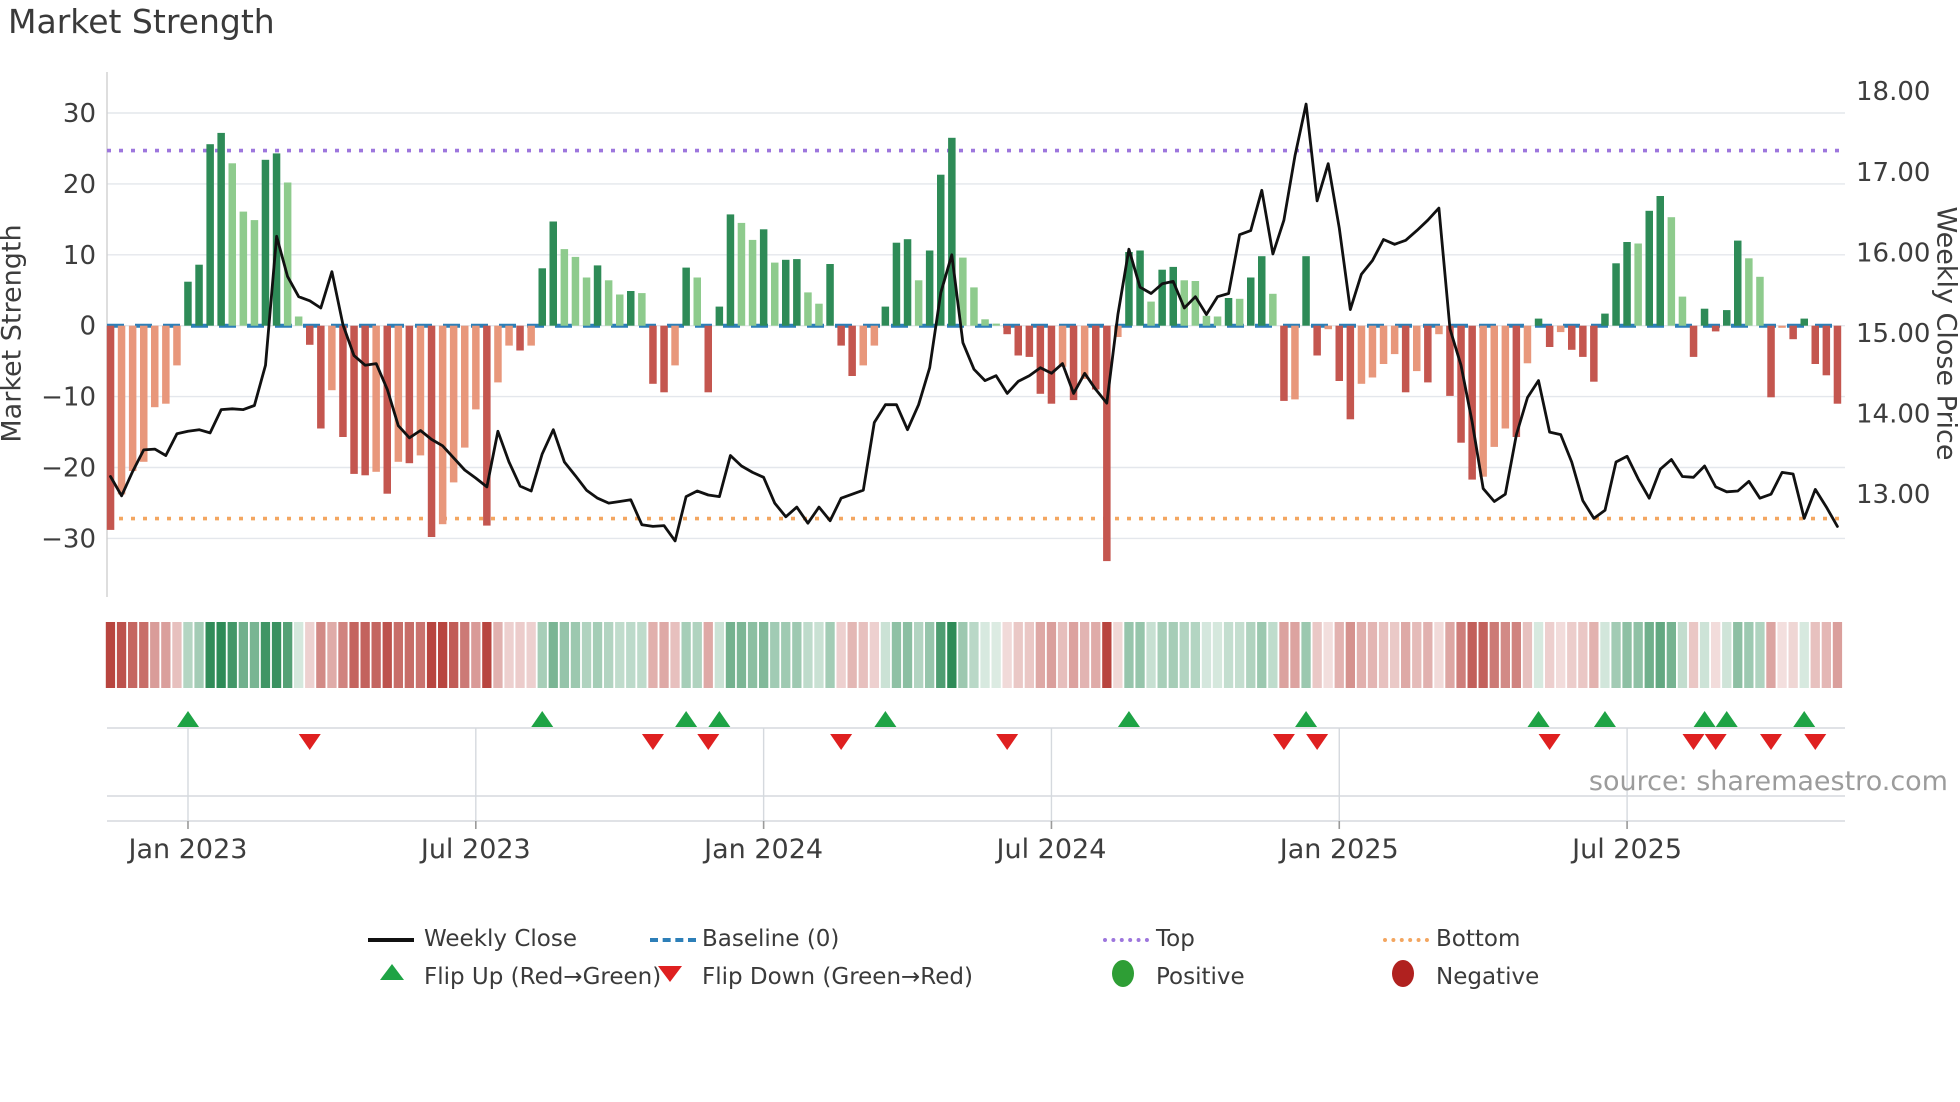 This screenshot has height=1102, width=1960. I want to click on legend-bottom: Bottom, so click(1478, 939).